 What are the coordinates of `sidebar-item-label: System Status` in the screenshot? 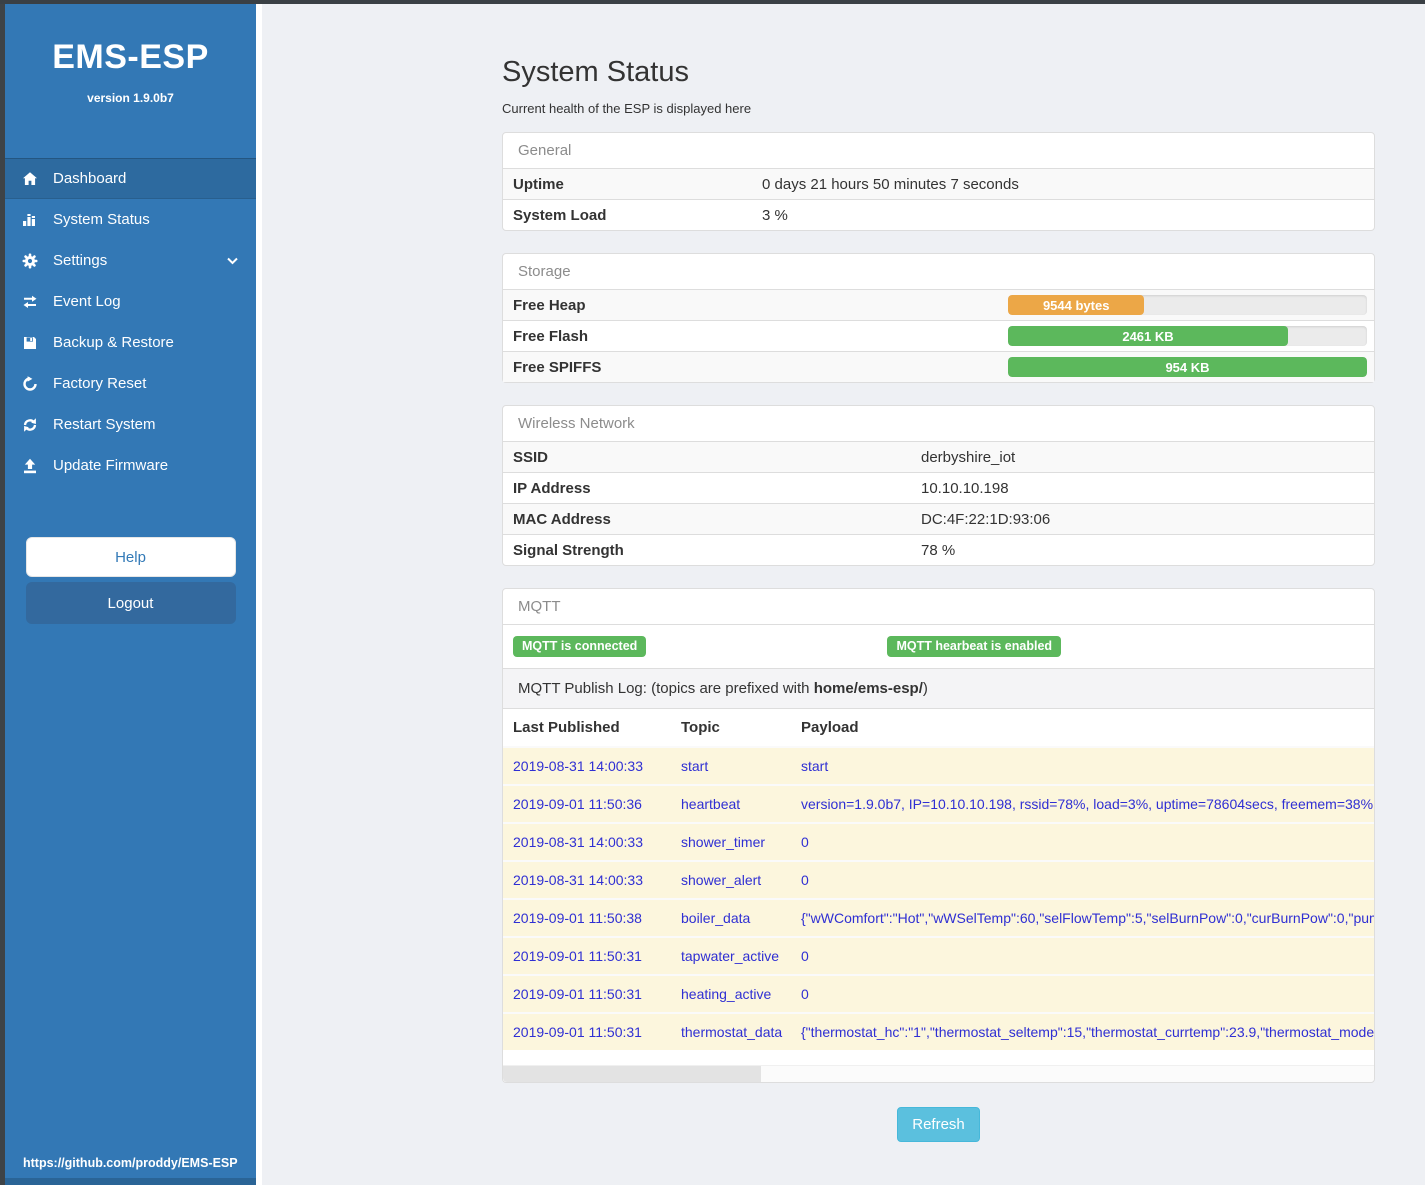 It's located at (101, 219).